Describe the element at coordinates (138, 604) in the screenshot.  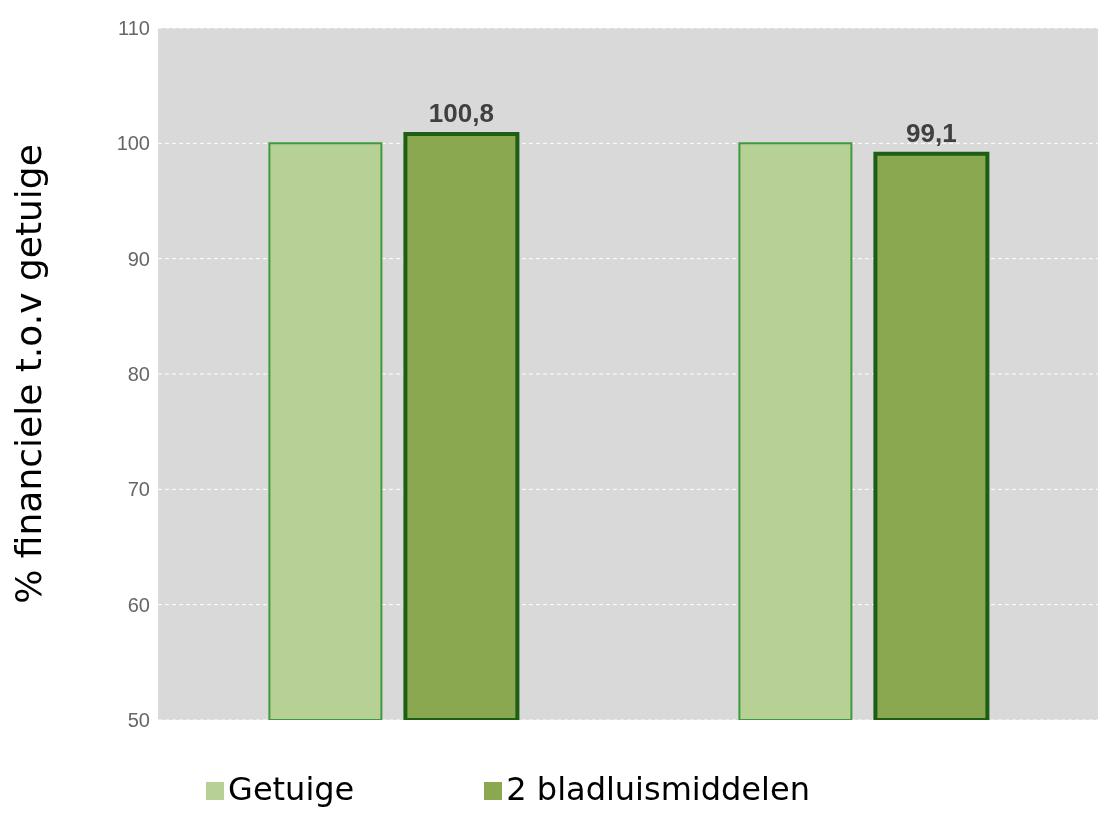
I see `y-tick-label: 60` at that location.